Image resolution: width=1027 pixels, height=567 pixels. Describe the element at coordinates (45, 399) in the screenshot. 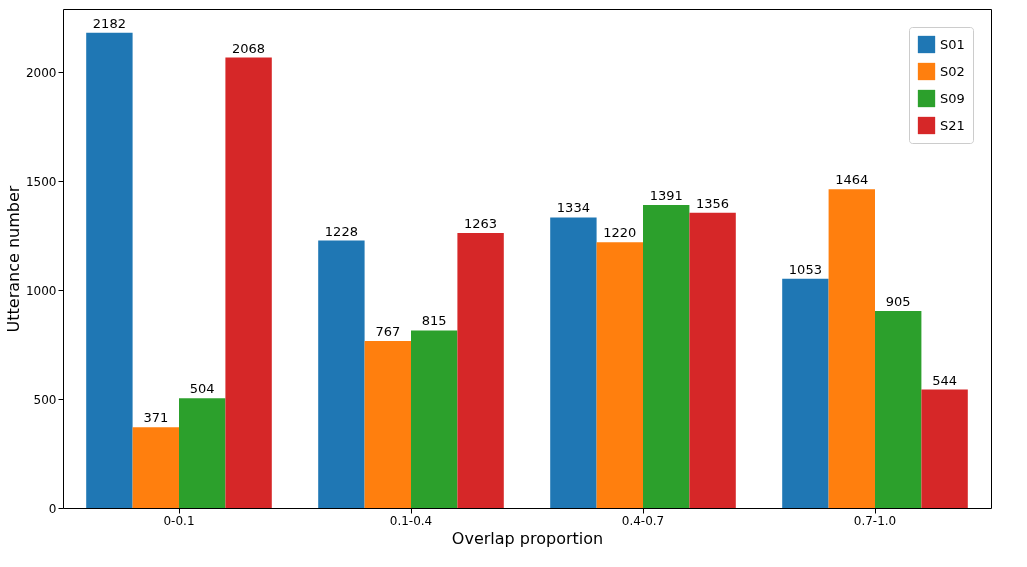

I see `y-tick-label: 500` at that location.